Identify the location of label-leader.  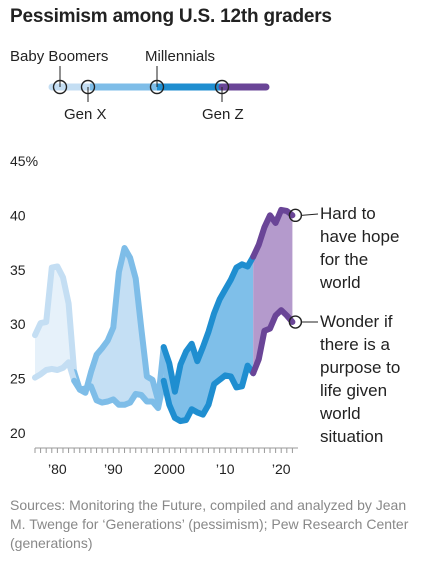
(310, 214).